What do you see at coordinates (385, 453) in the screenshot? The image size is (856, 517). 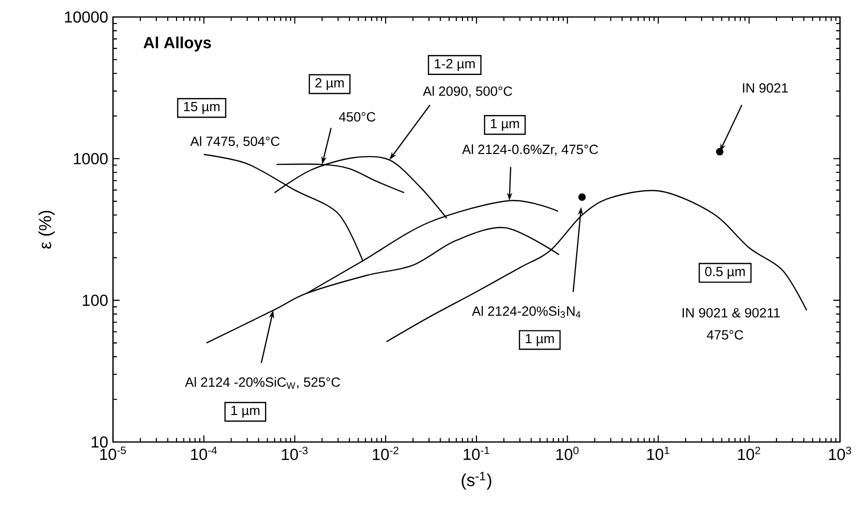 I see `x-tick-label: 10$^{-2}$` at bounding box center [385, 453].